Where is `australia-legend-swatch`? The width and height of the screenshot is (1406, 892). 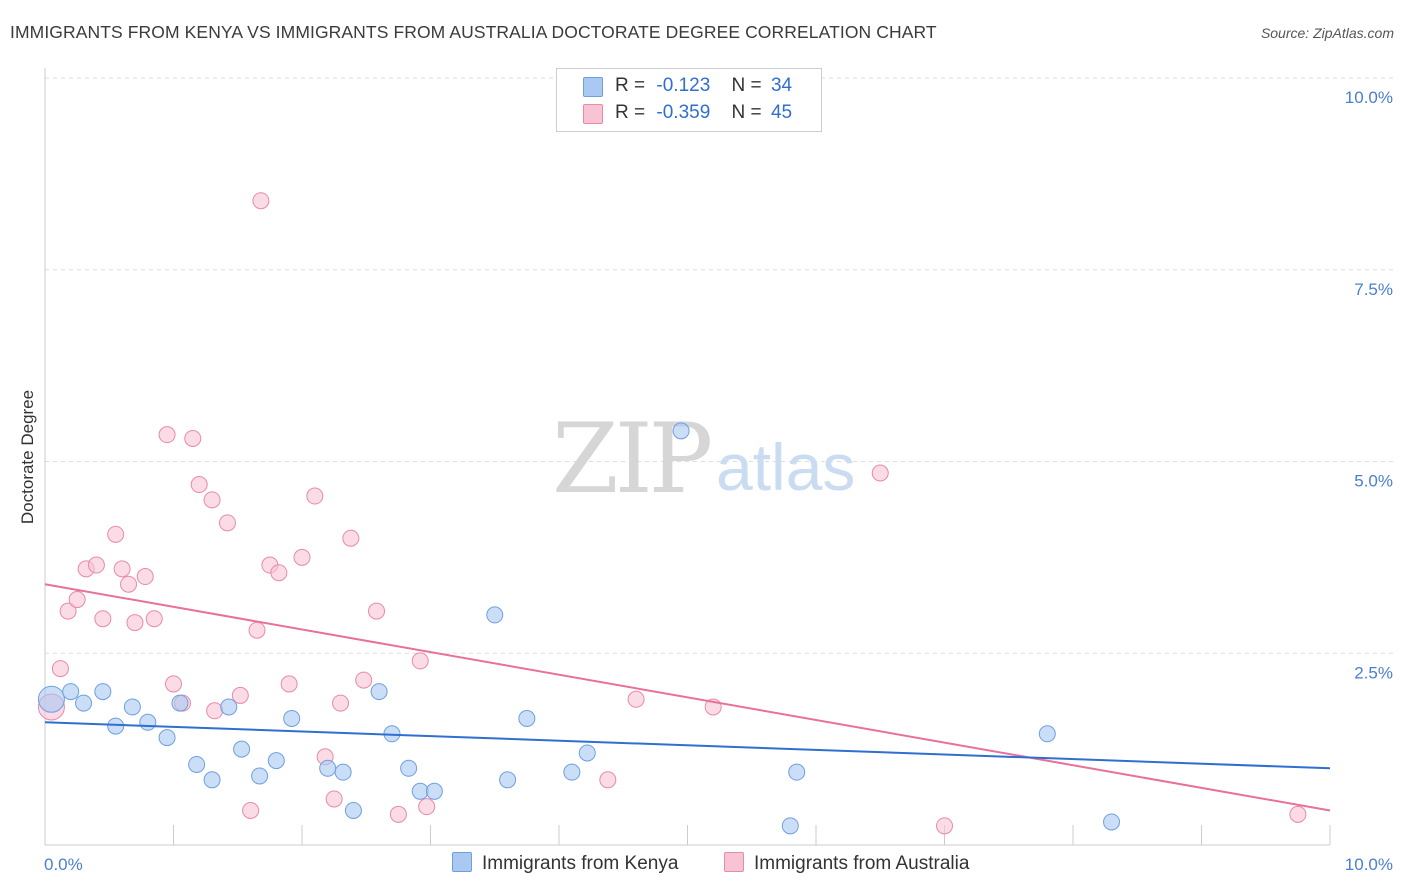
australia-legend-swatch is located at coordinates (734, 862).